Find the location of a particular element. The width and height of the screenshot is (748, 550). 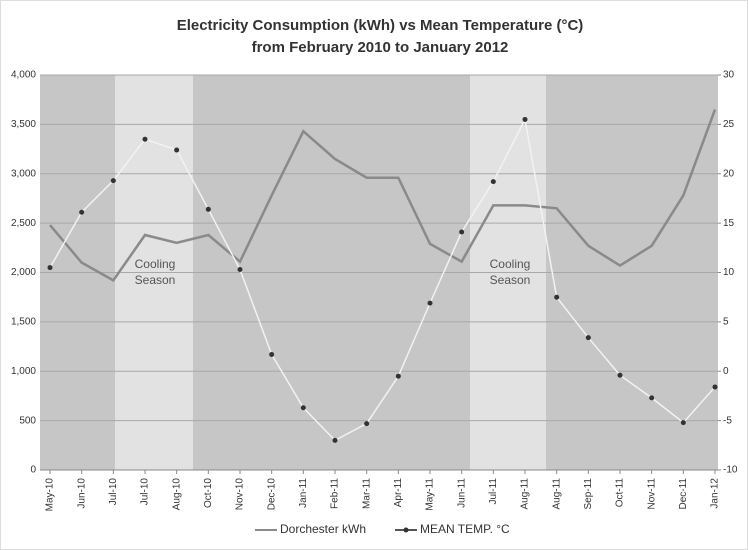

y-tick-label: 3,500 is located at coordinates (23, 124).